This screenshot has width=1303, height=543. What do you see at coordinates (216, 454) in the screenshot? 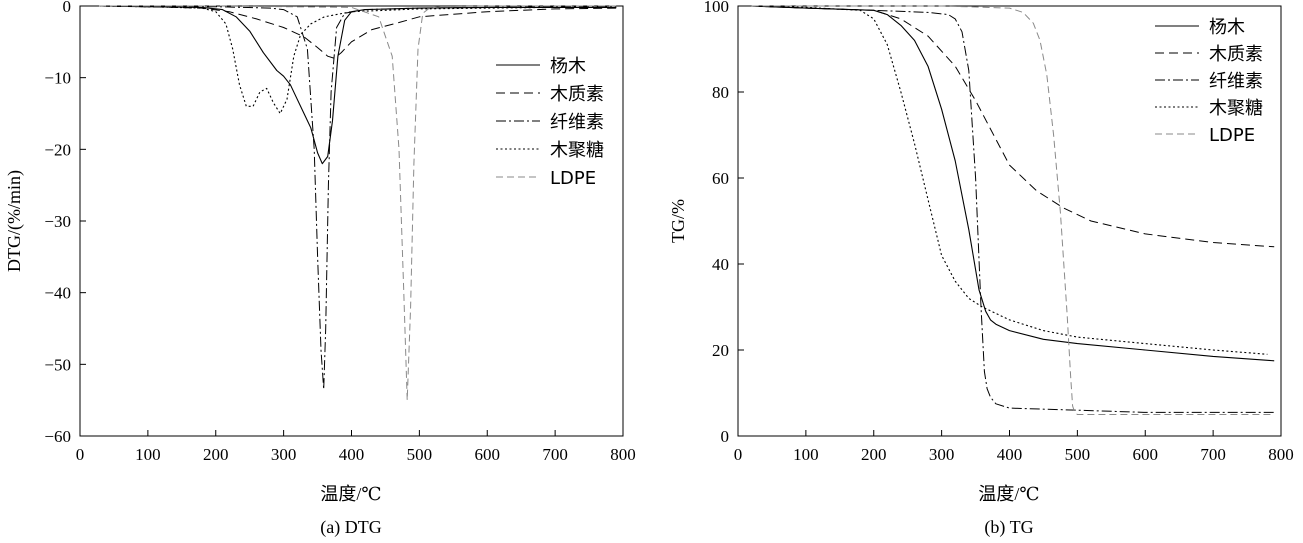
I see `dtg-x-tick-label: 200` at bounding box center [216, 454].